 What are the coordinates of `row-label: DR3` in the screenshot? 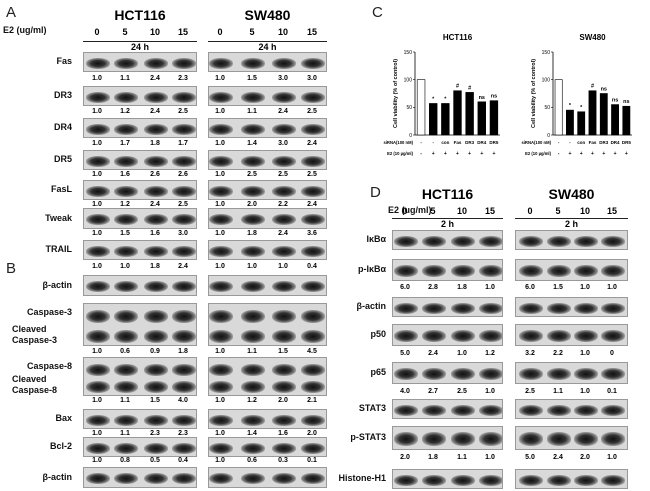 It's located at (62, 95).